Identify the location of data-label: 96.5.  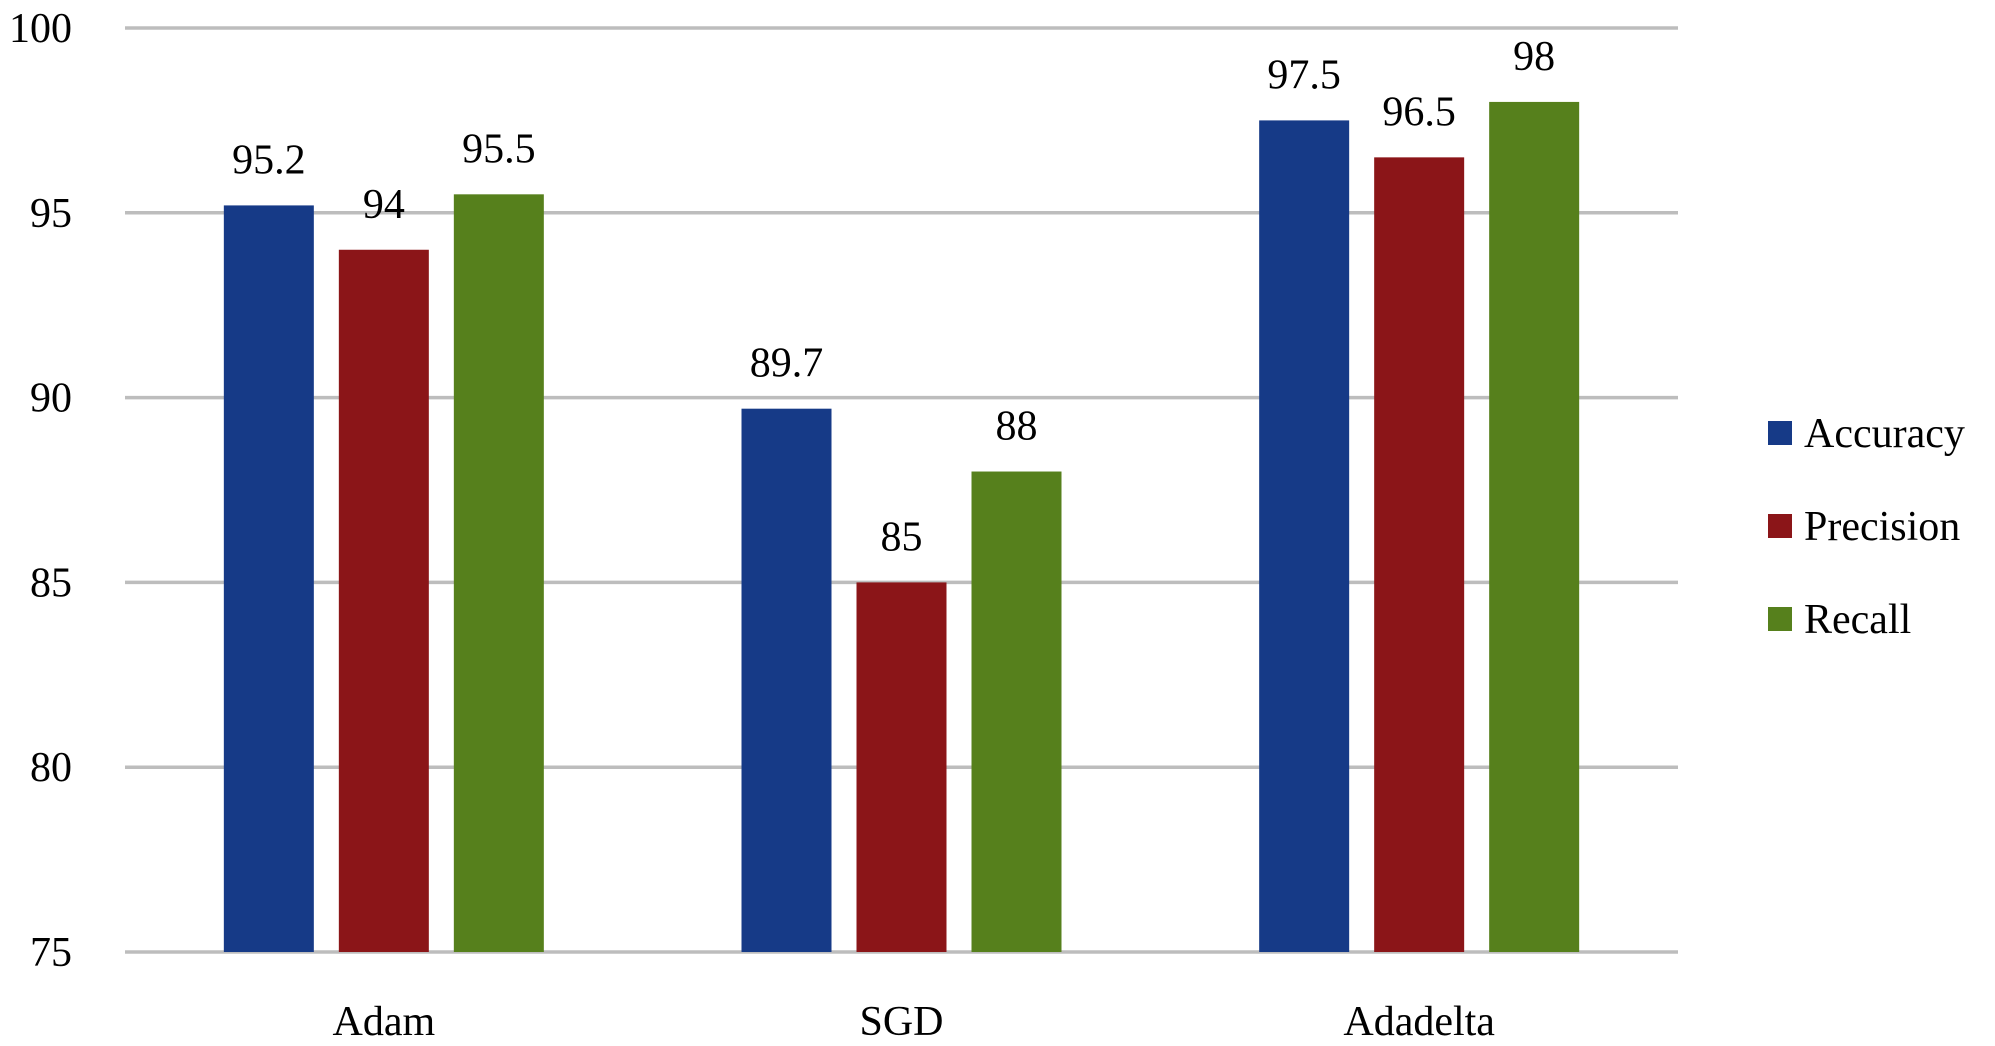
(1419, 112).